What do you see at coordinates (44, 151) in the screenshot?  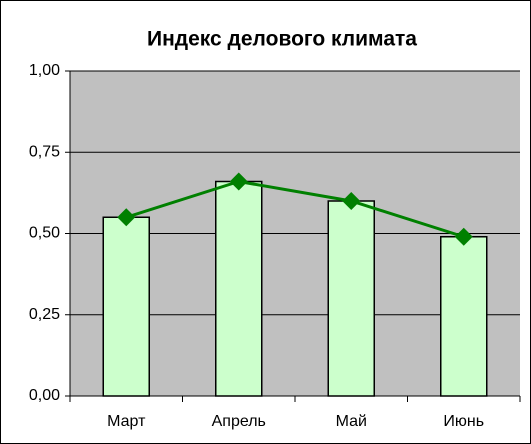 I see `y-tick-label: 0,75` at bounding box center [44, 151].